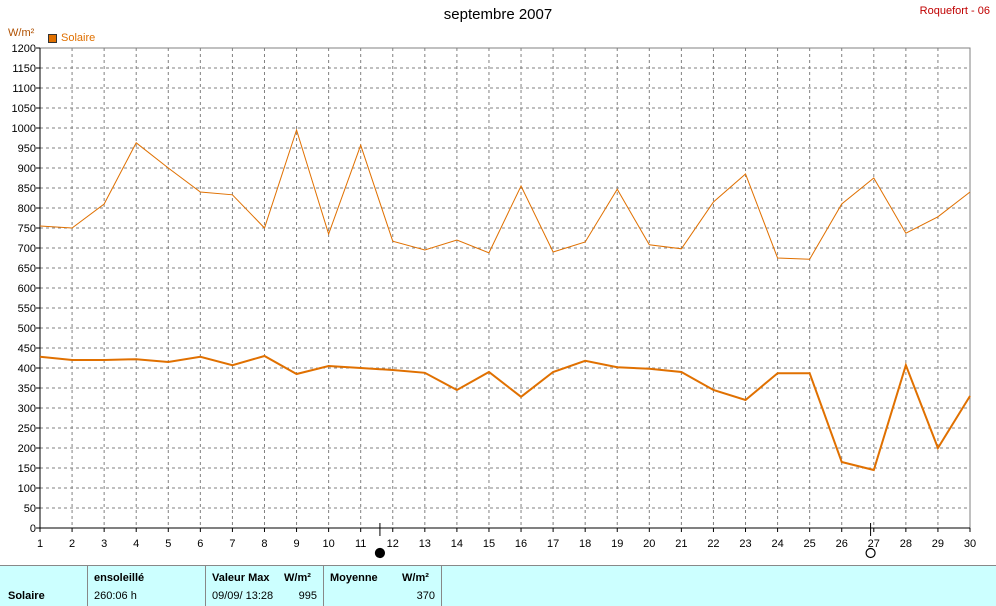 The width and height of the screenshot is (996, 606). I want to click on footer-max-cell: Valeur Max W/m² 09/09/ 13:28 995, so click(265, 586).